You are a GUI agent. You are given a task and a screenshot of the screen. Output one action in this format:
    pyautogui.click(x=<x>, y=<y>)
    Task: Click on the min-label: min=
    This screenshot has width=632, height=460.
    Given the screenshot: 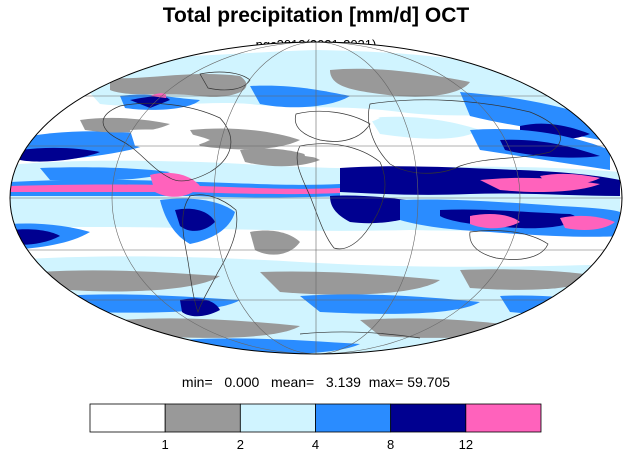 What is the action you would take?
    pyautogui.click(x=197, y=382)
    